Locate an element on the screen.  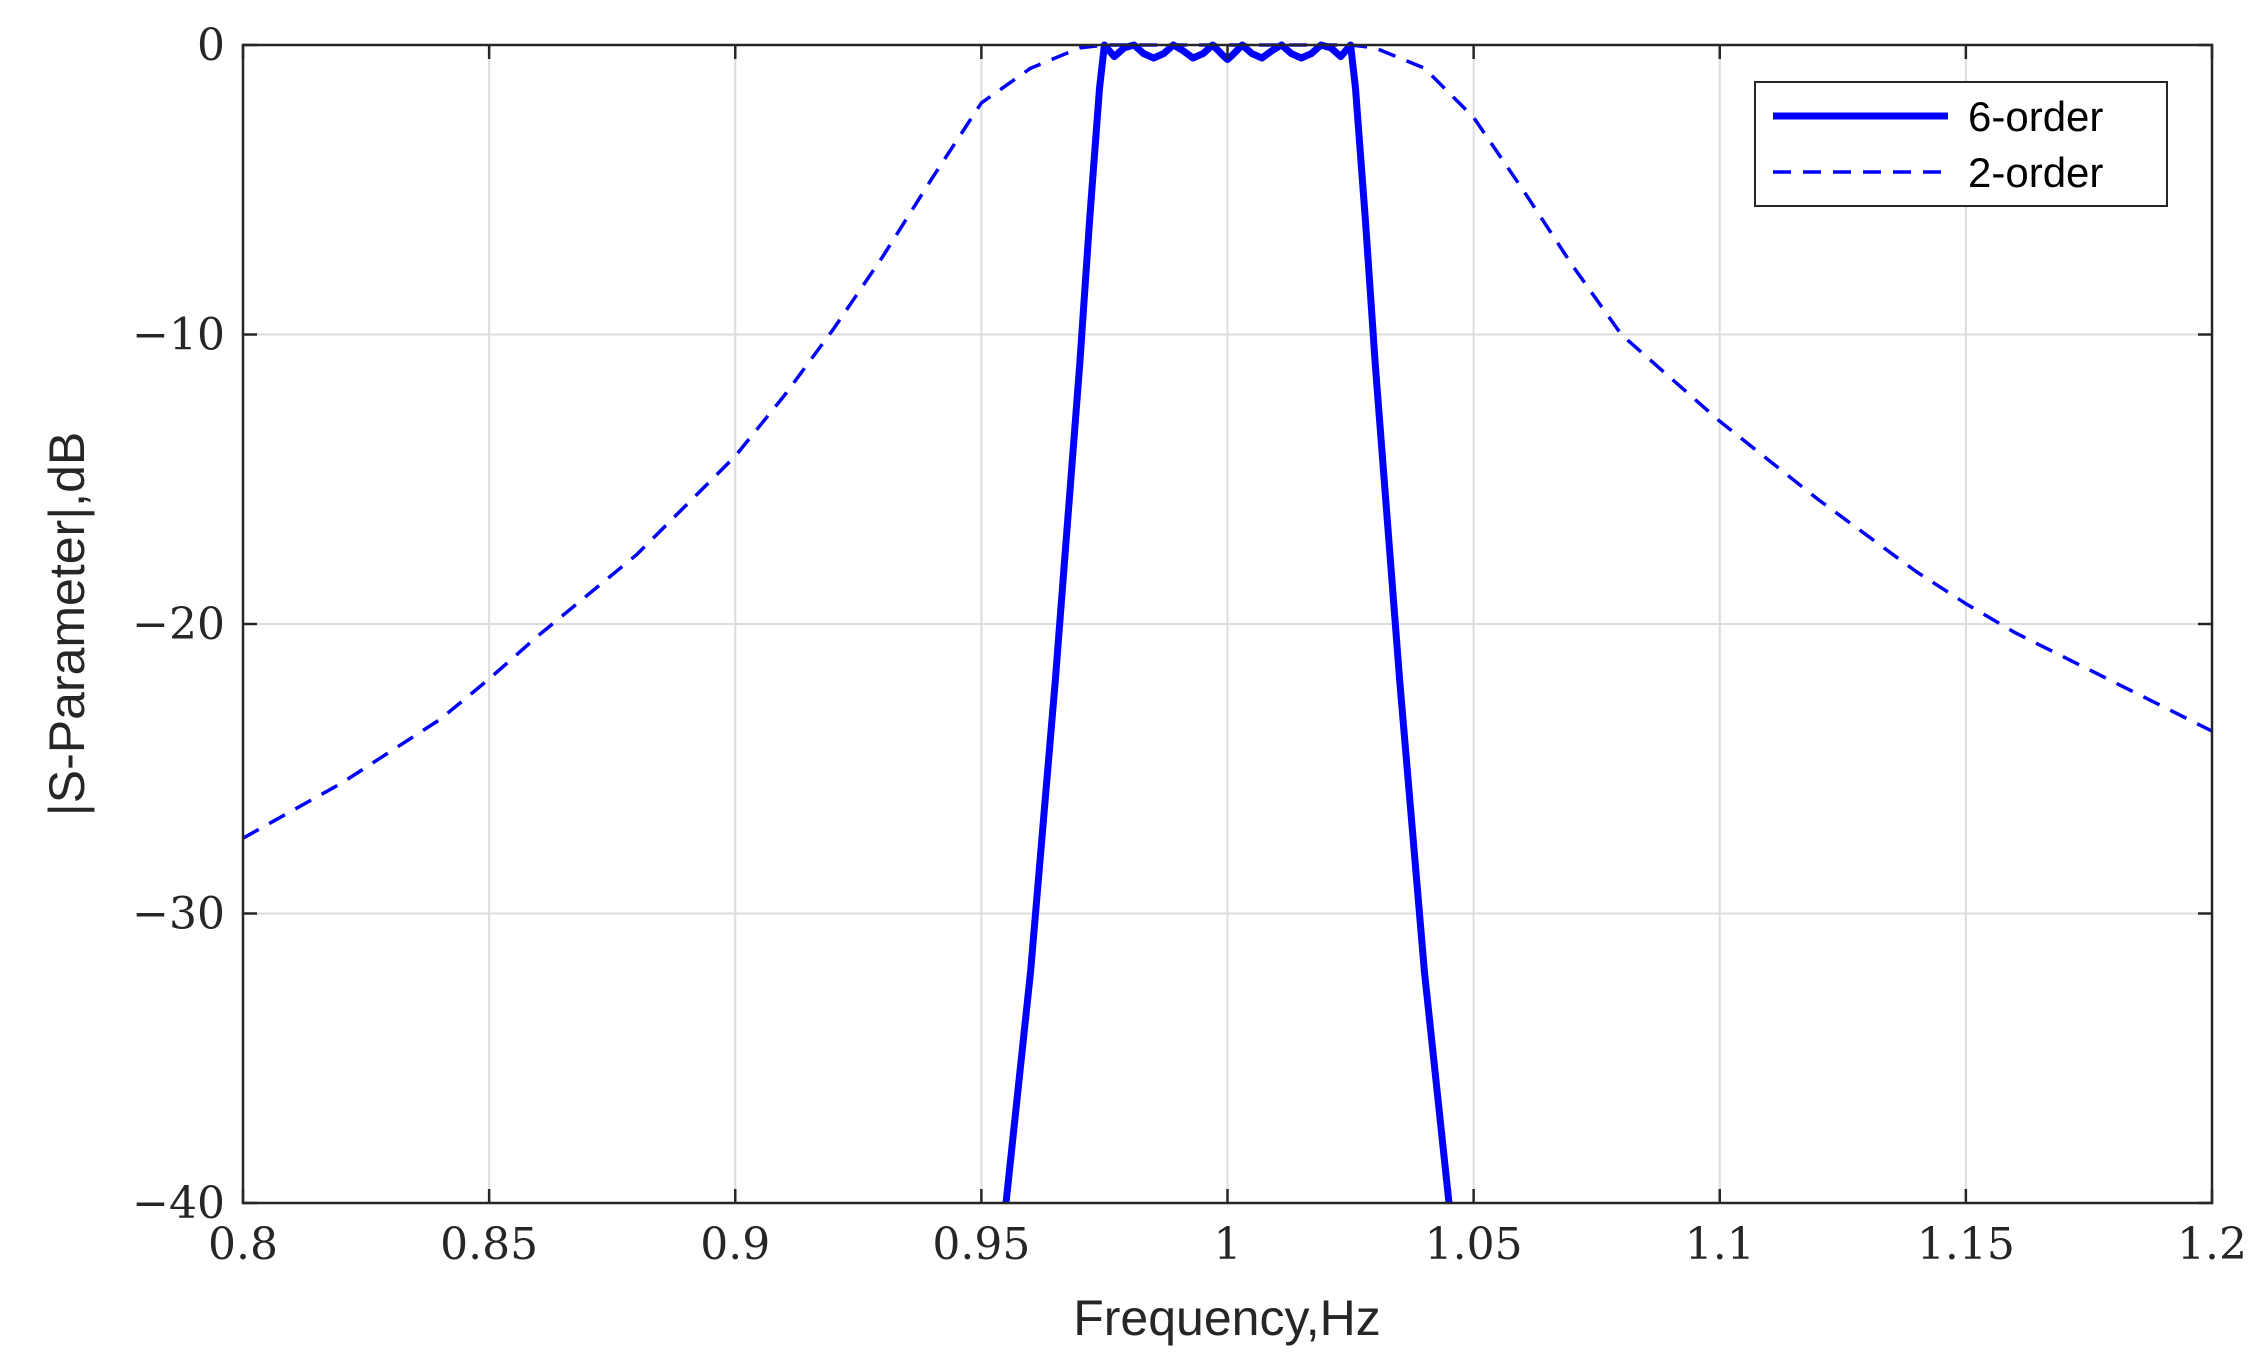
legend-box is located at coordinates (1961, 144).